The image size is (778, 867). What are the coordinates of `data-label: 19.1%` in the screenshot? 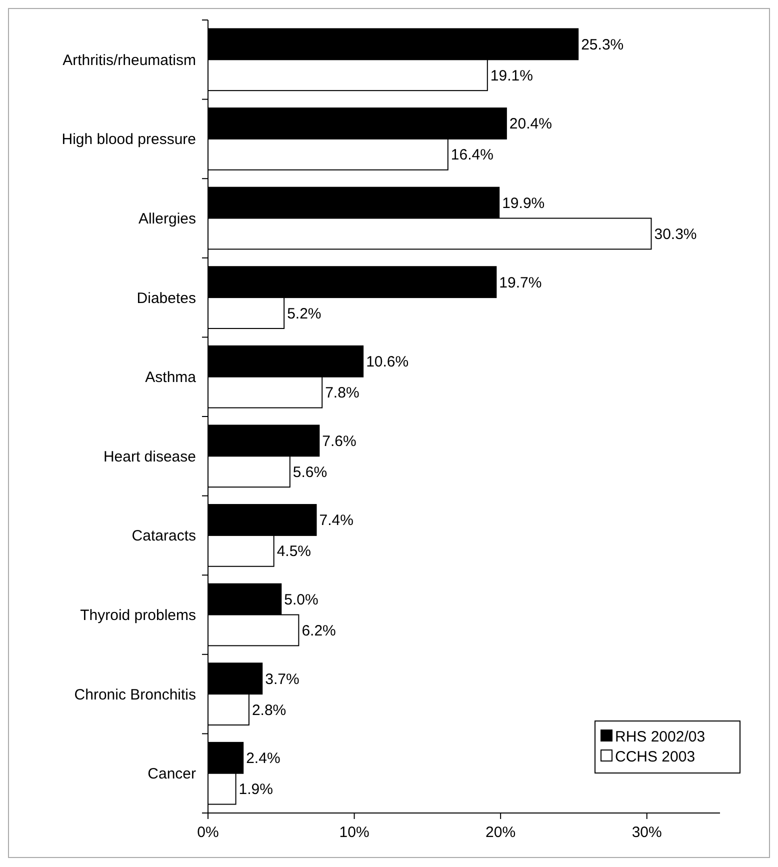 It's located at (511, 75).